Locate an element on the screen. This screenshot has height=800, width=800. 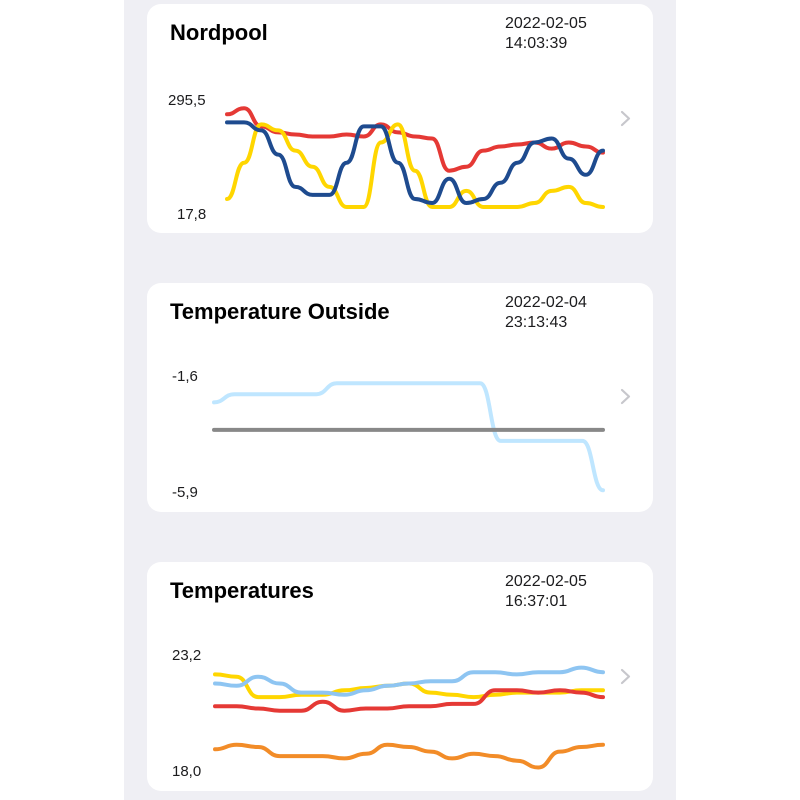
timestamp-time: 23:13:43 is located at coordinates (536, 322).